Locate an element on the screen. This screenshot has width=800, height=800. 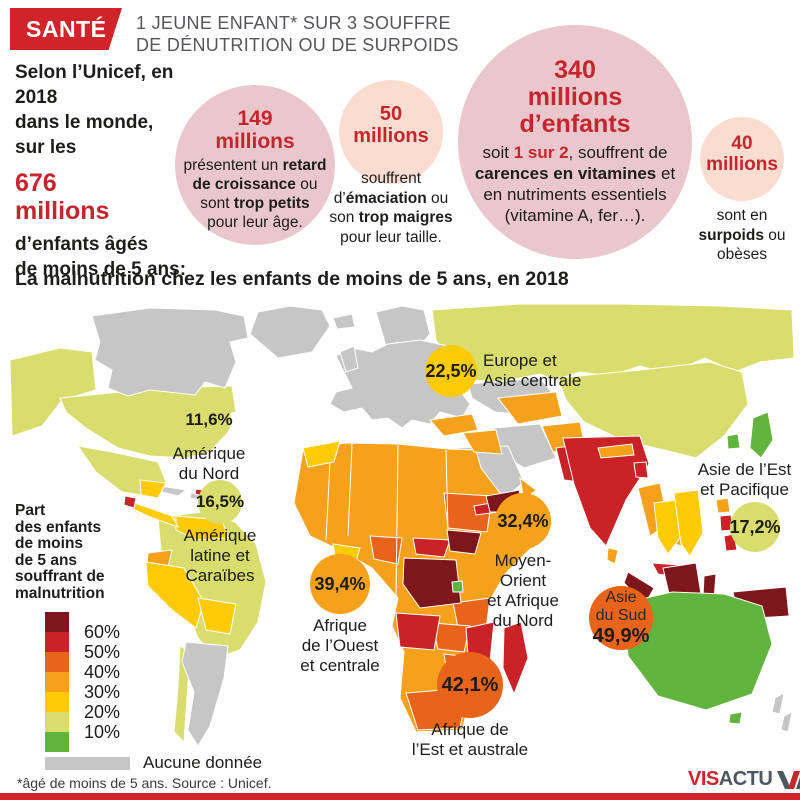
legend-tick: 20% is located at coordinates (102, 712).